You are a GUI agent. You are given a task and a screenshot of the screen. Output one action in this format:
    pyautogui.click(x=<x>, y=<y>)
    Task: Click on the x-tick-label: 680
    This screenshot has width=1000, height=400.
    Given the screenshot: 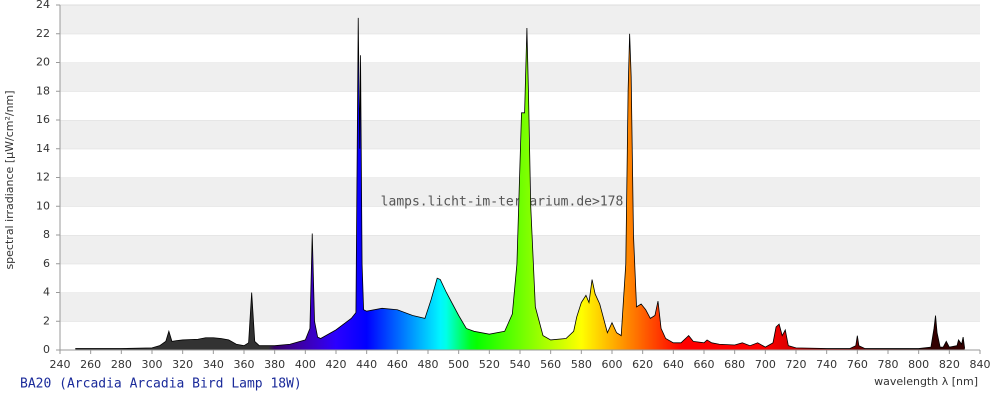 What is the action you would take?
    pyautogui.click(x=734, y=364)
    